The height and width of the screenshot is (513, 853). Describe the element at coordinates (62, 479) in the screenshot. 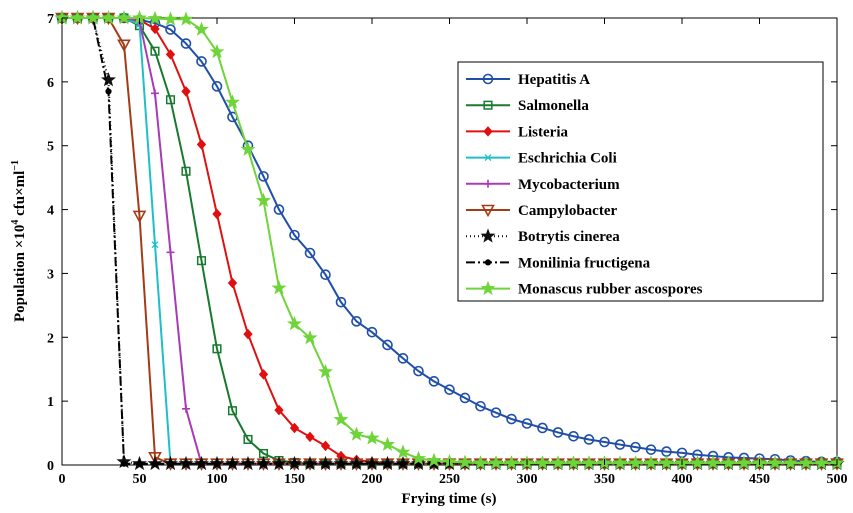

I see `x-tick-label: 0` at that location.